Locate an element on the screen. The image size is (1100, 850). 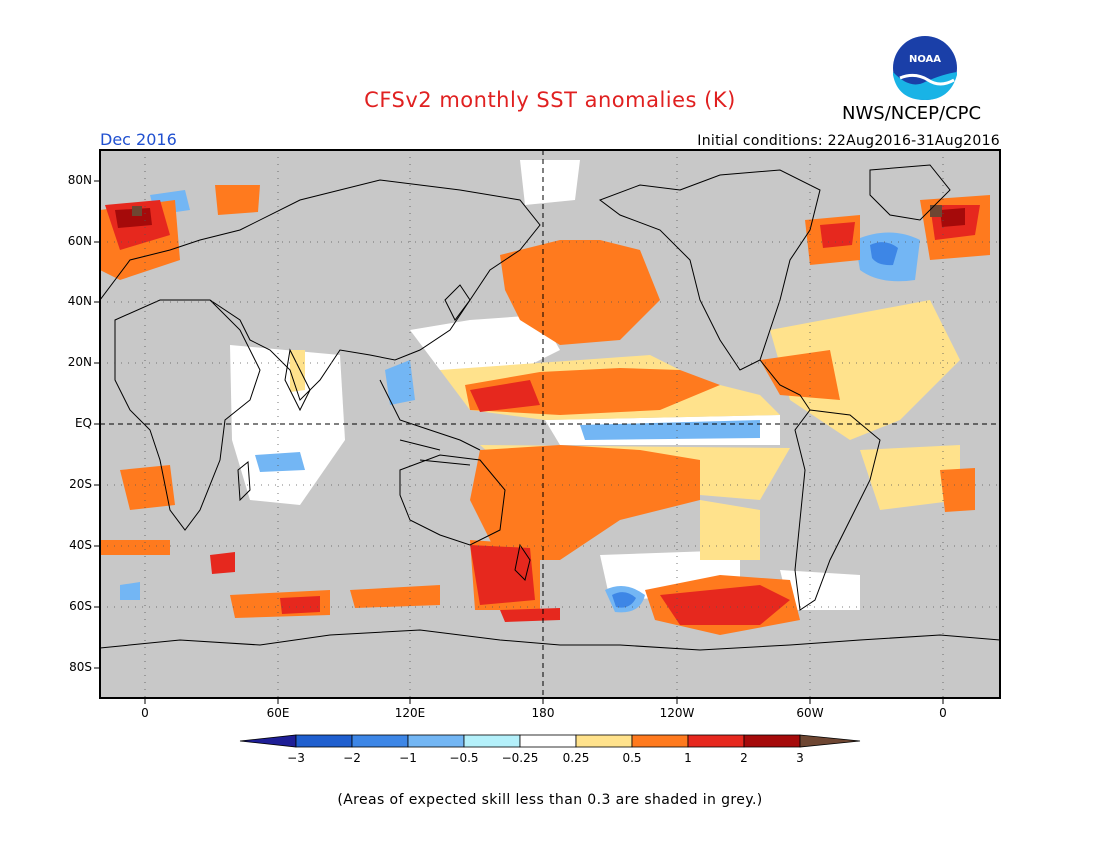
noaa-logo: NOAA is located at coordinates (925, 68).